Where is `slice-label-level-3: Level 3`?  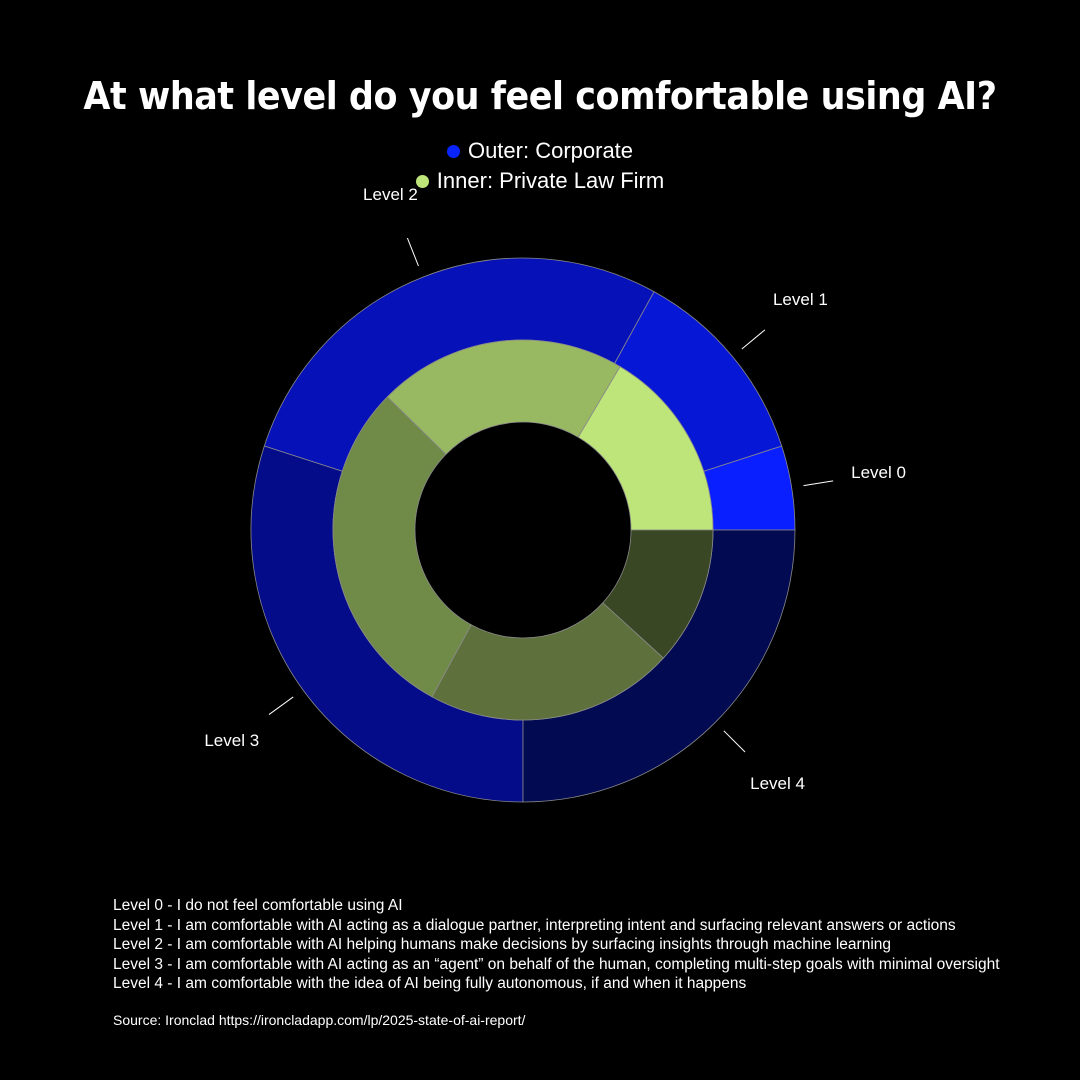
slice-label-level-3: Level 3 is located at coordinates (231, 740).